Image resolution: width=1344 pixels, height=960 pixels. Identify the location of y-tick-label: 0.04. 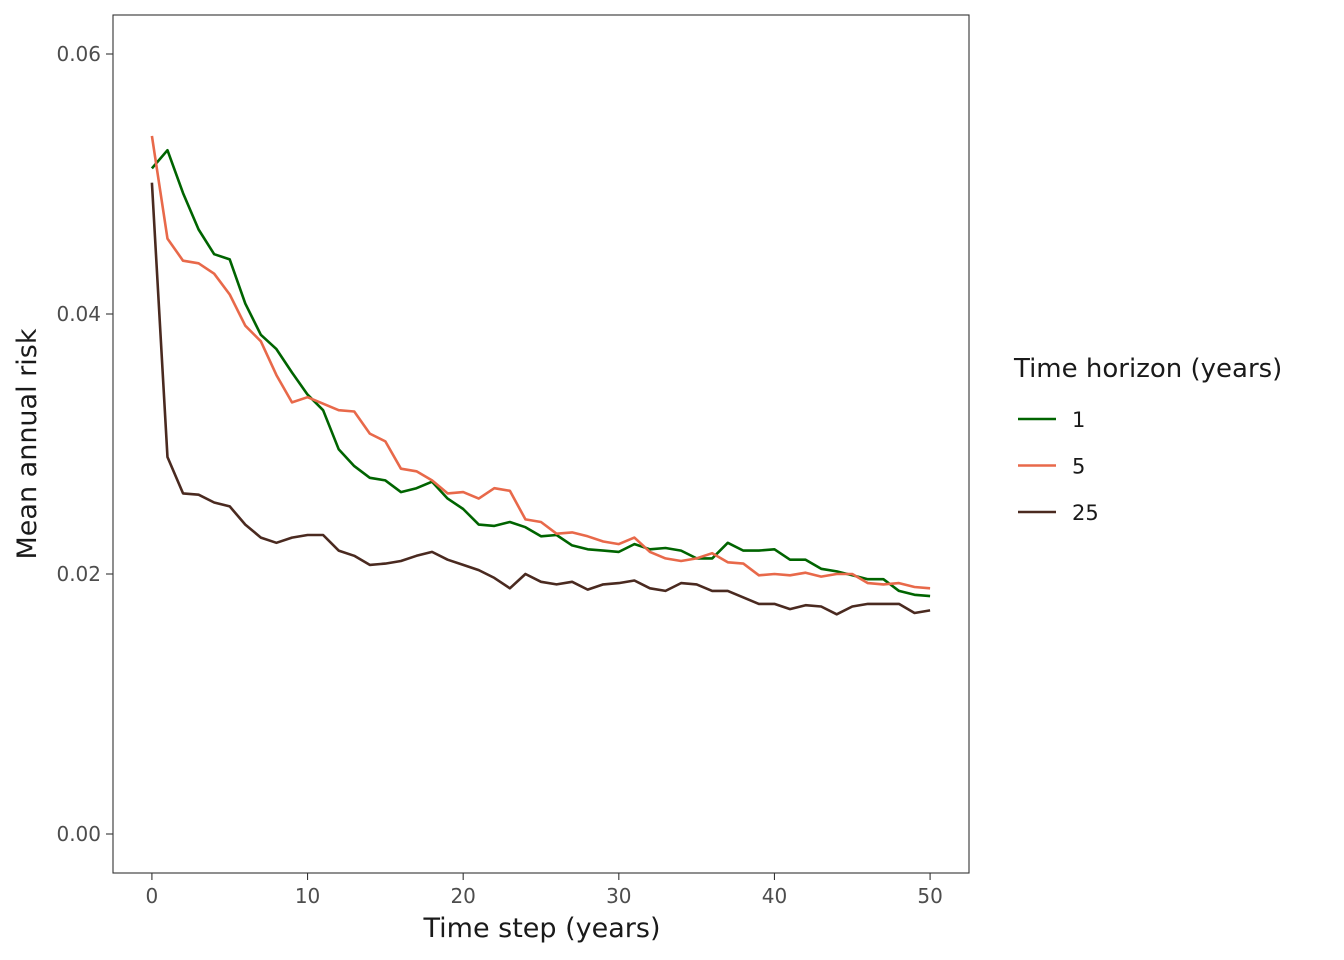
(78, 314).